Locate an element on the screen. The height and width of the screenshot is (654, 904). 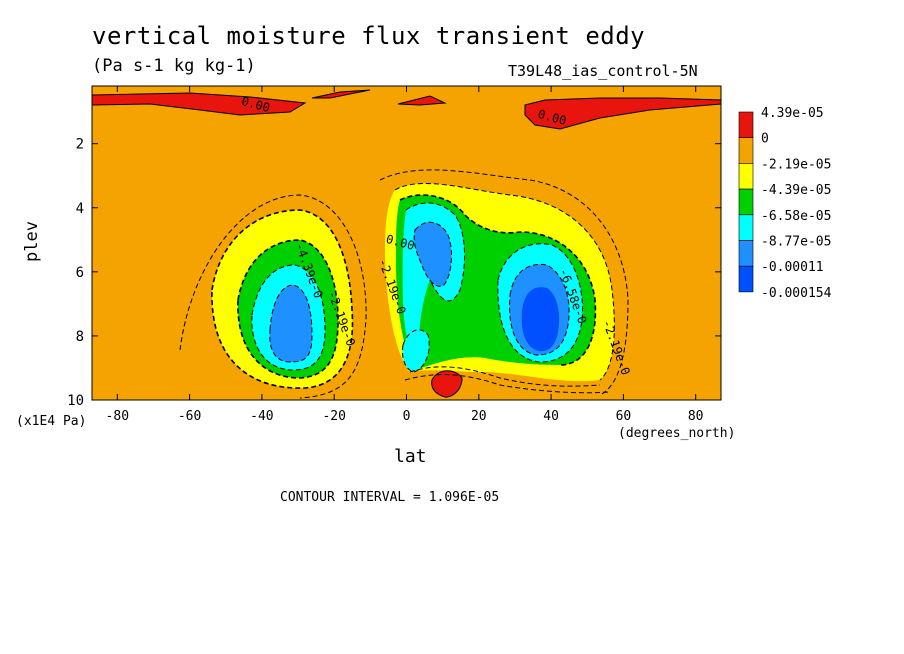
fill-positive-top-right is located at coordinates (622, 113).